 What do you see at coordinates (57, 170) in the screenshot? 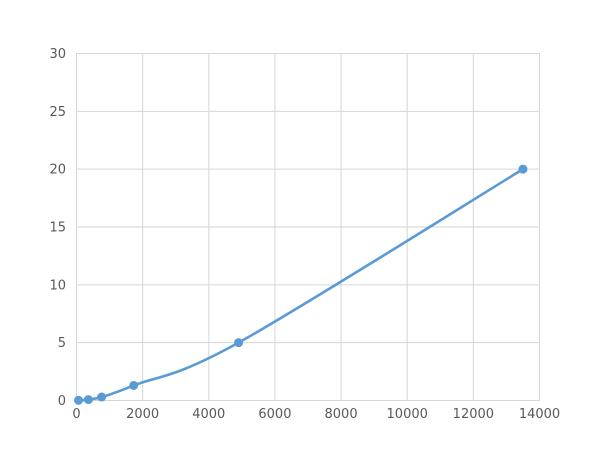
I see `y-tick-label: 20` at bounding box center [57, 170].